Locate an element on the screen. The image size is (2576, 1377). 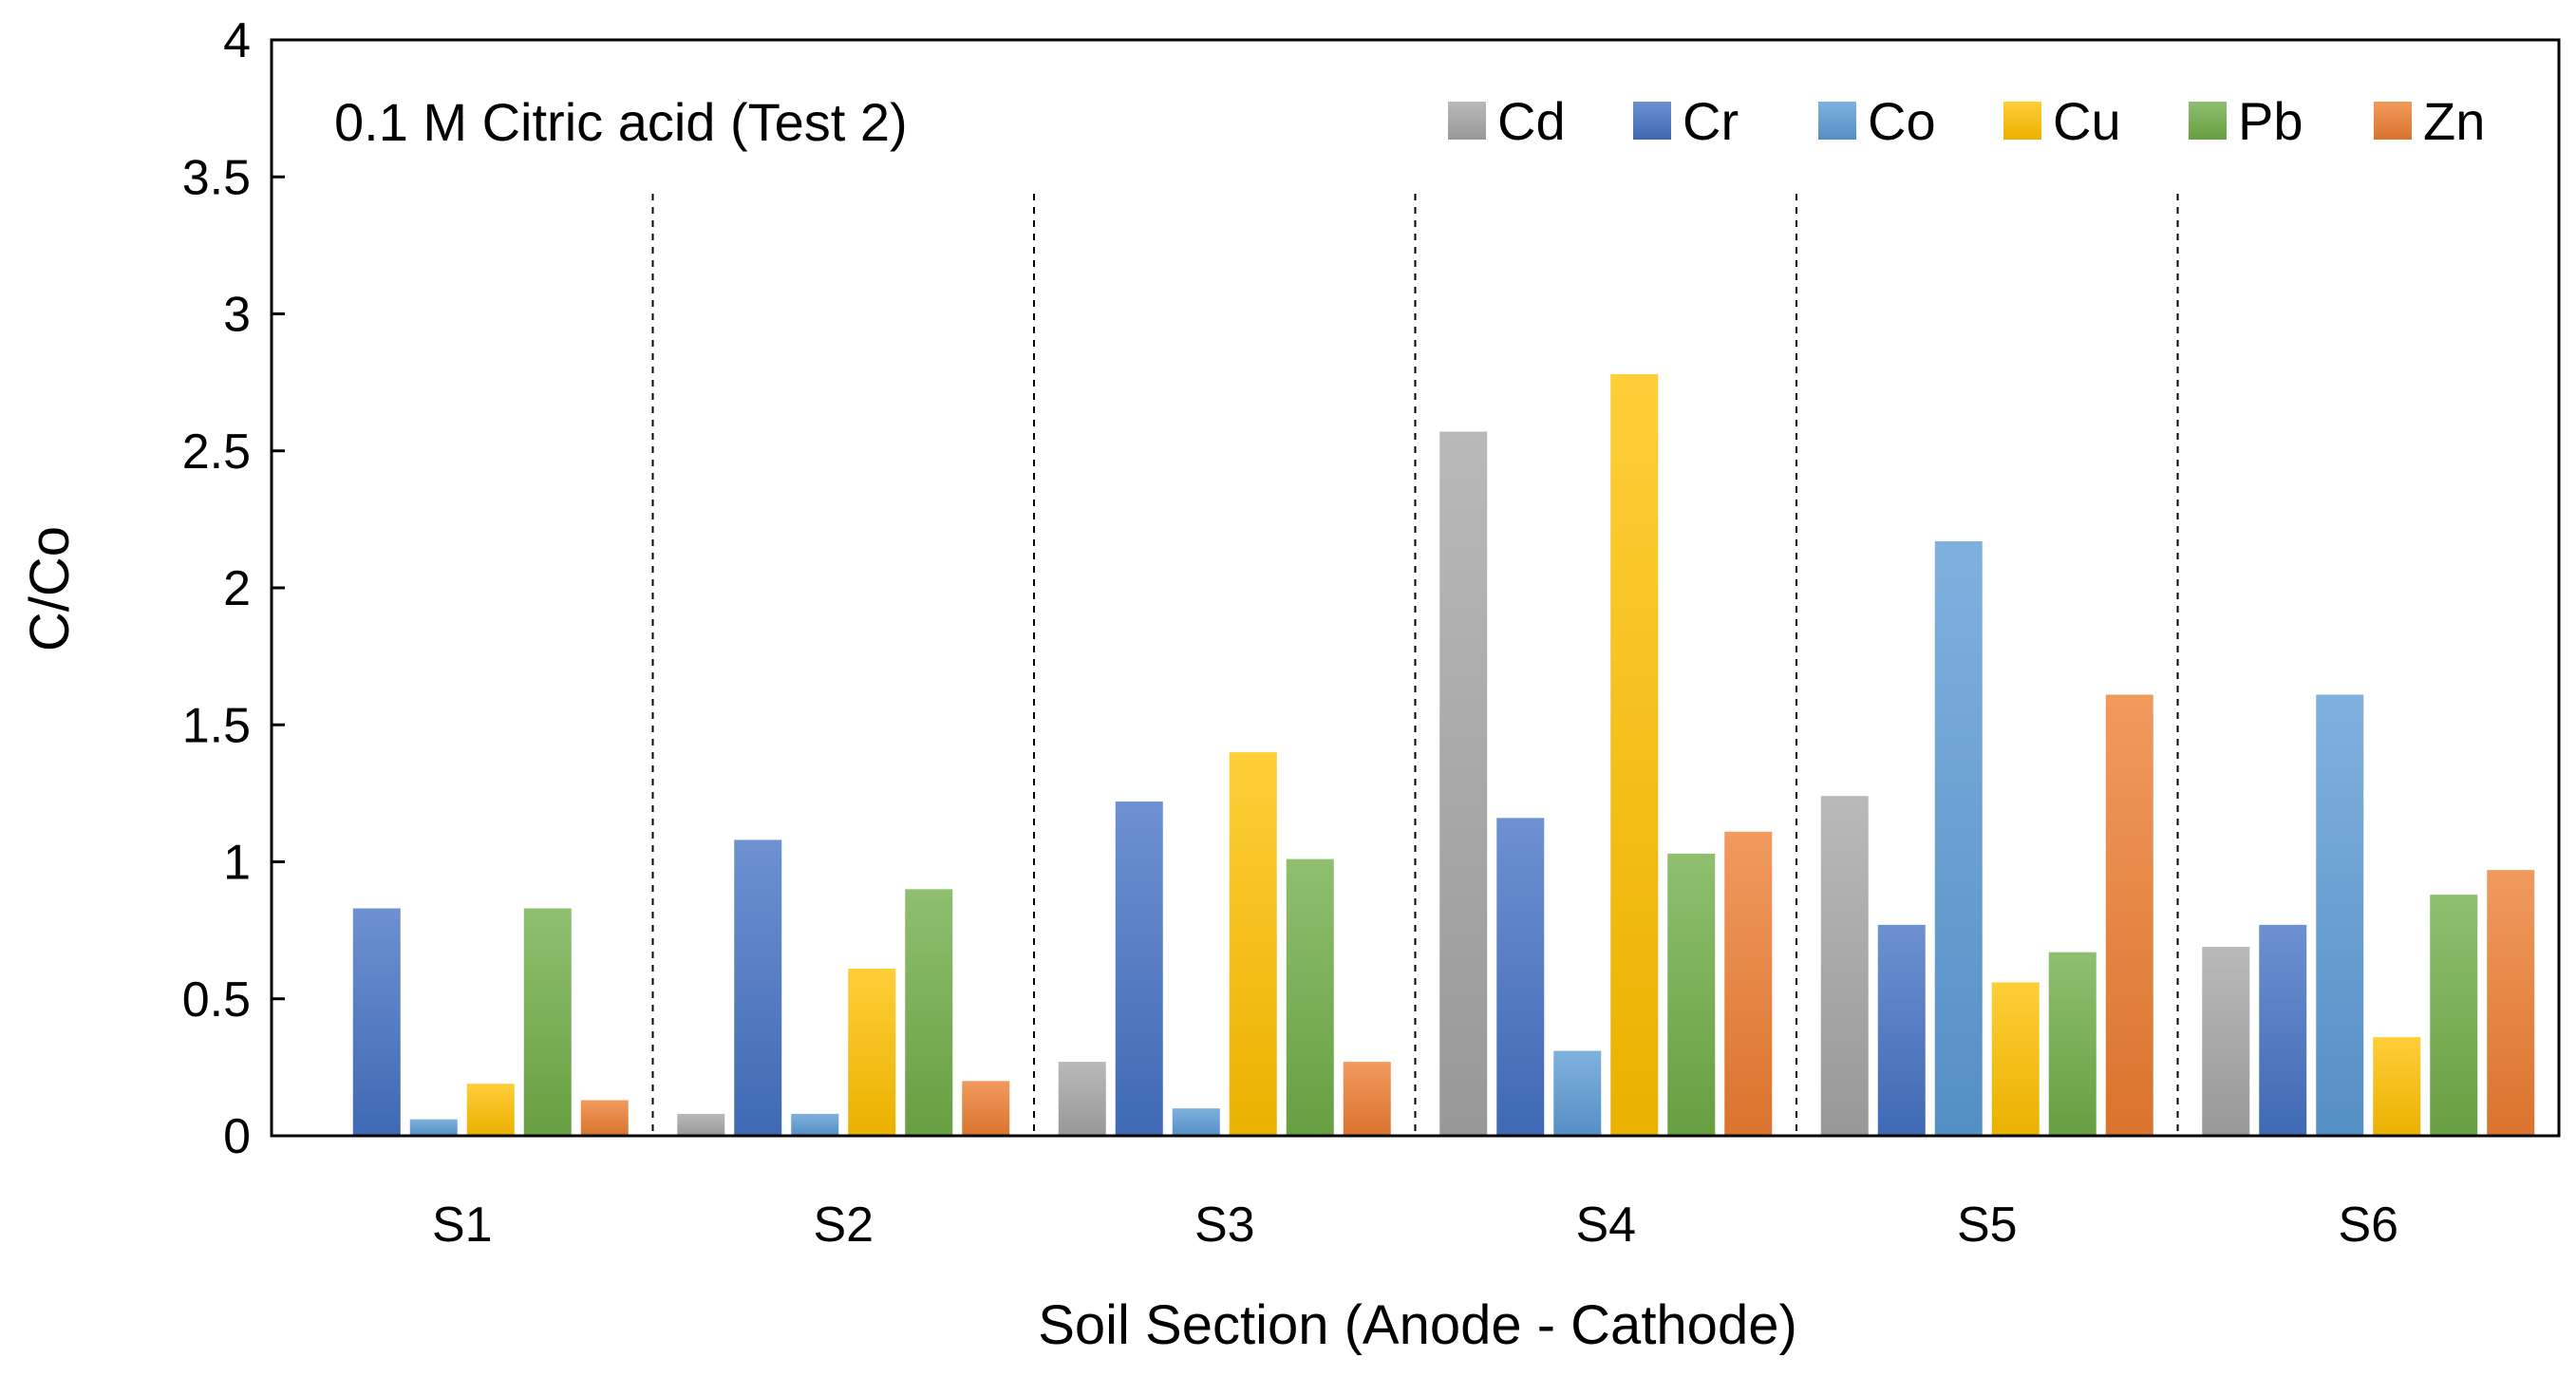
y-tick-label: 2 is located at coordinates (237, 588).